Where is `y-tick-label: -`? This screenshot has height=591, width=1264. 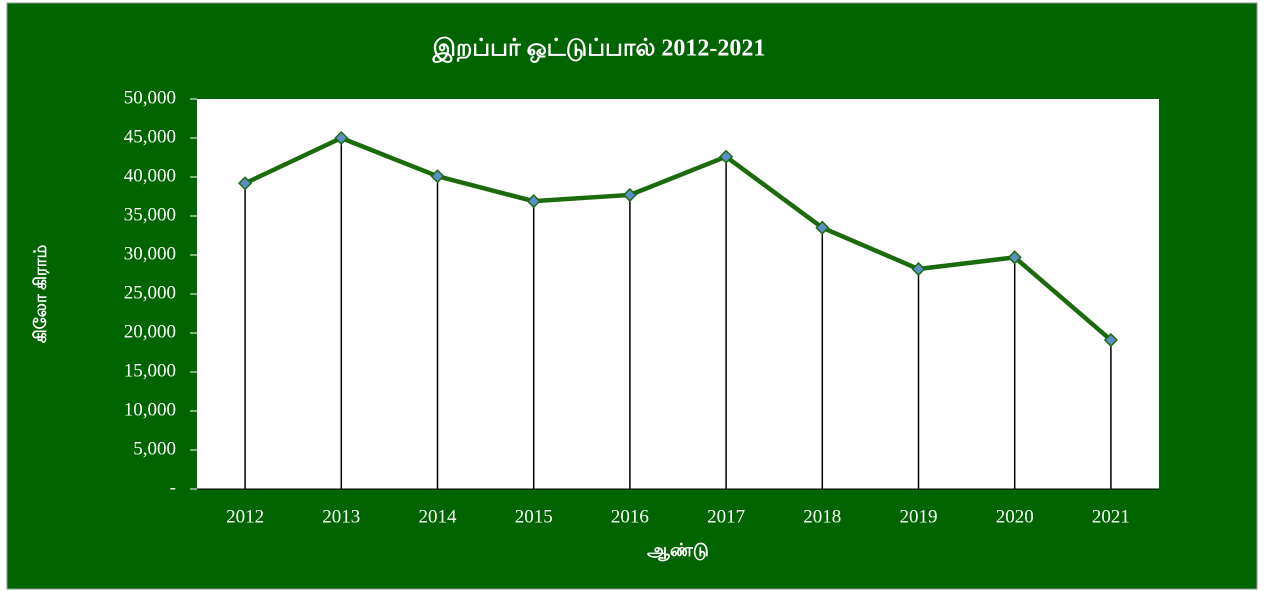 y-tick-label: - is located at coordinates (173, 487).